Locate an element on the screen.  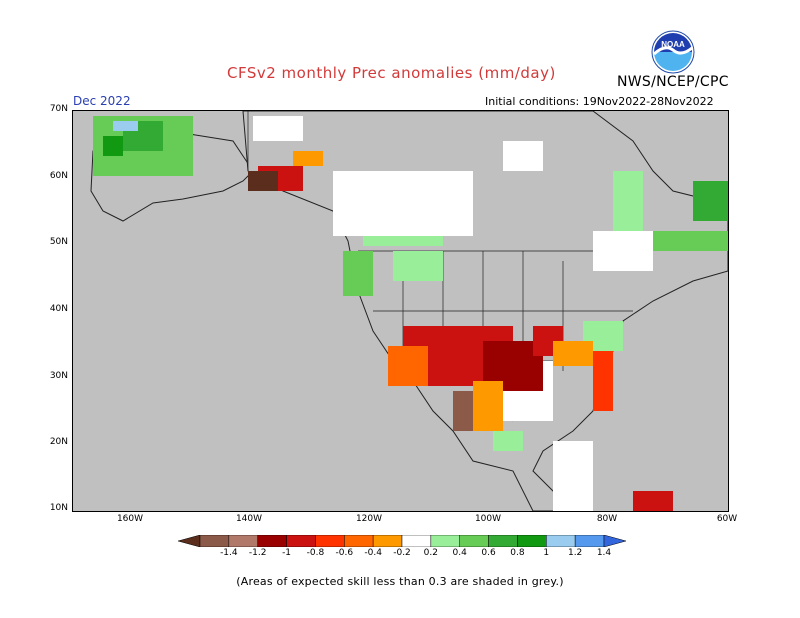
chart-title: CFSv2 monthly Prec anomalies (mm/day) is located at coordinates (391, 73).